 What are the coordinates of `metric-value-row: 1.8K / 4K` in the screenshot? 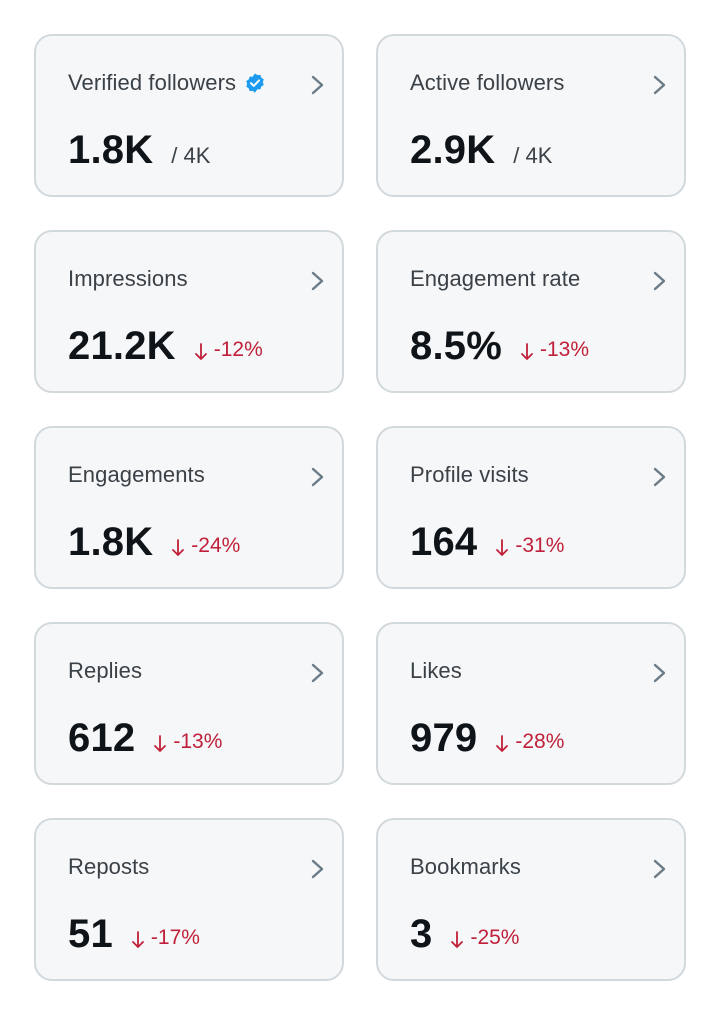 It's located at (139, 150).